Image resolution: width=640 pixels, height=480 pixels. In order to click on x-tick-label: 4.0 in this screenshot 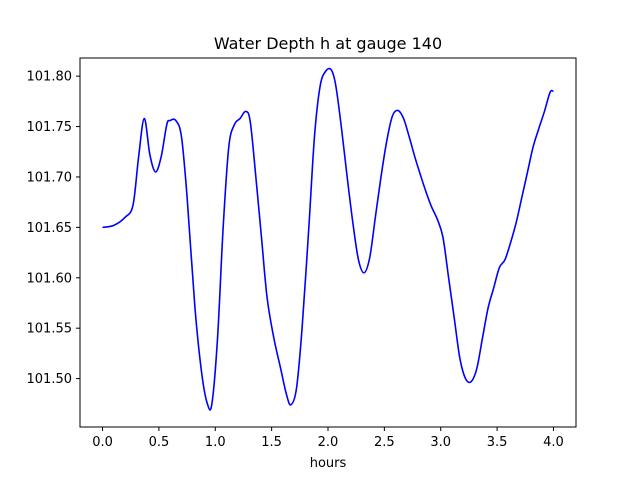, I will do `click(553, 442)`.